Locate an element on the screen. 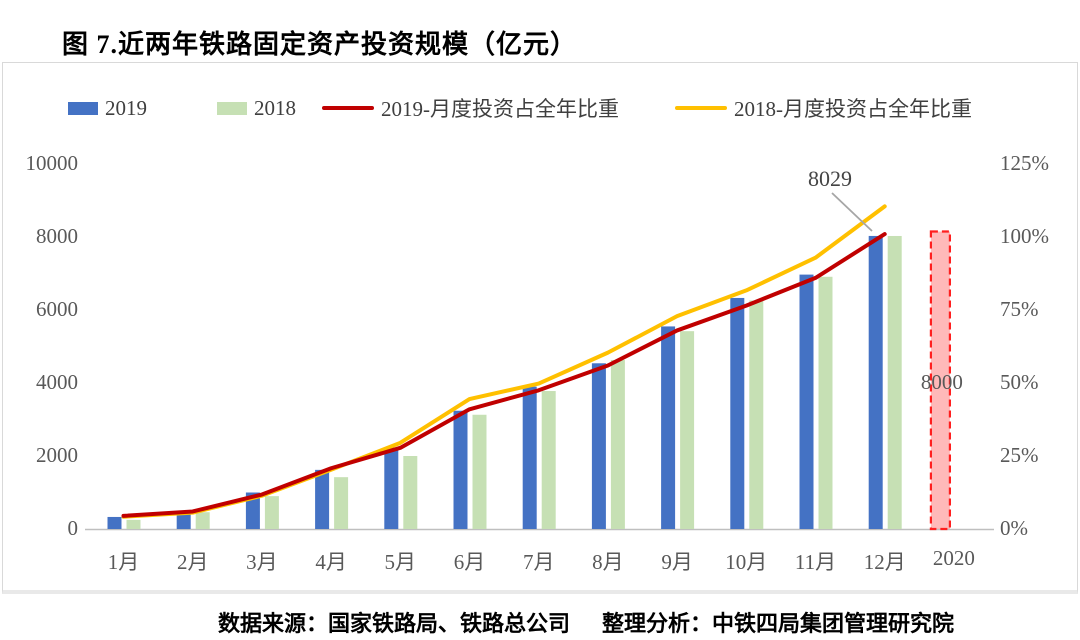 This screenshot has width=1080, height=640. bar-2019-5月 is located at coordinates (391, 488).